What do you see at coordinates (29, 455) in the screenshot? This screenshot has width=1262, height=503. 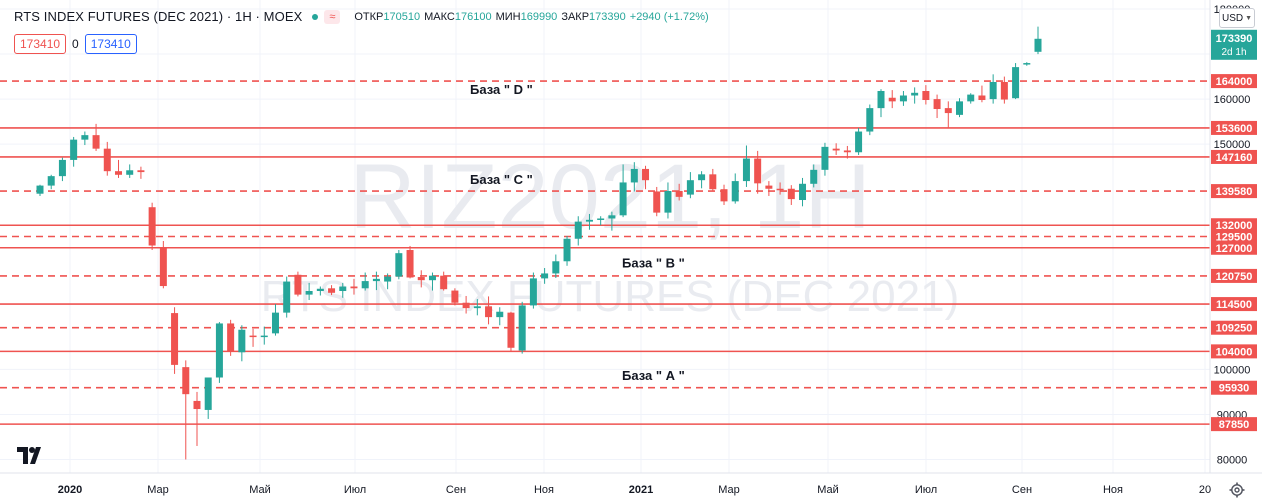 I see `tradingview-logo-icon` at bounding box center [29, 455].